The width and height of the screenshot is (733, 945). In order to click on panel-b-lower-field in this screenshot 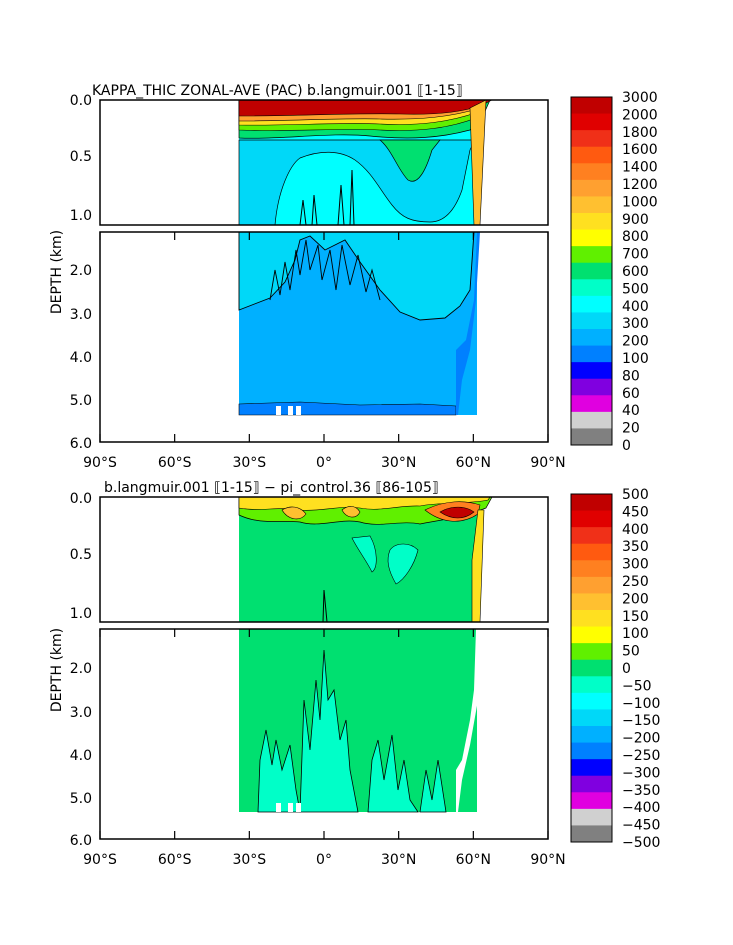, I will do `click(359, 721)`.